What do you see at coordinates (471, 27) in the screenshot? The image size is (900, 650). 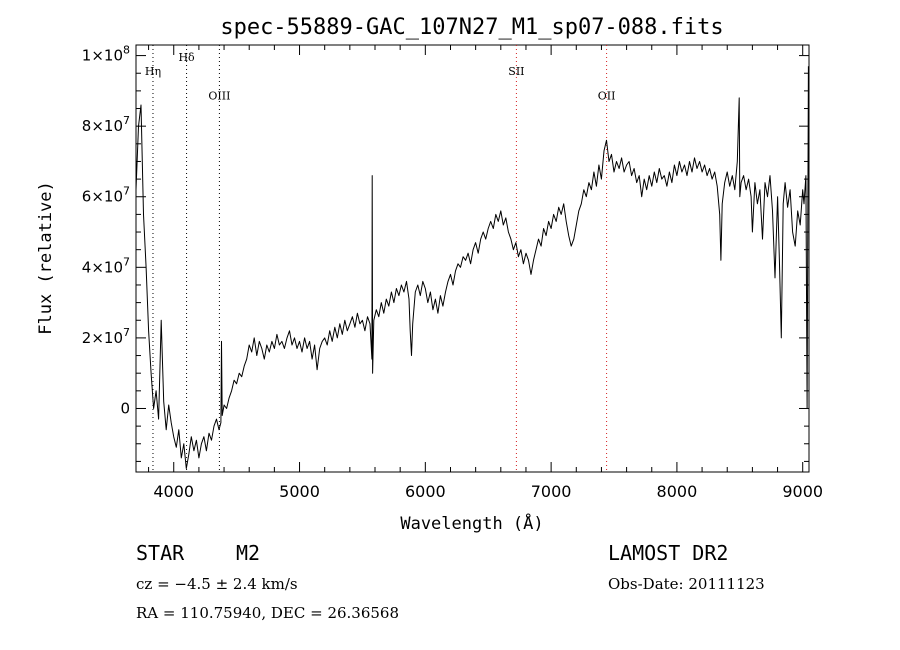 I see `chart-title: spec-55889-GAC_107N27_M1_sp07-088.fits` at bounding box center [471, 27].